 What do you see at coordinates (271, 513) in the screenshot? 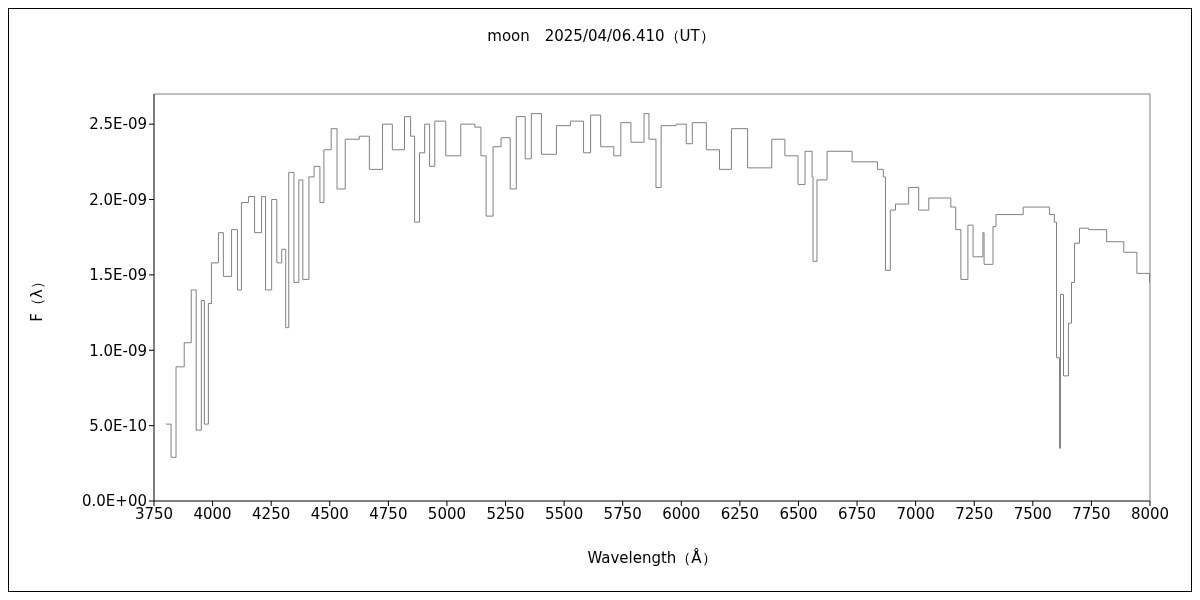
I see `x-tick-label: 4250` at bounding box center [271, 513].